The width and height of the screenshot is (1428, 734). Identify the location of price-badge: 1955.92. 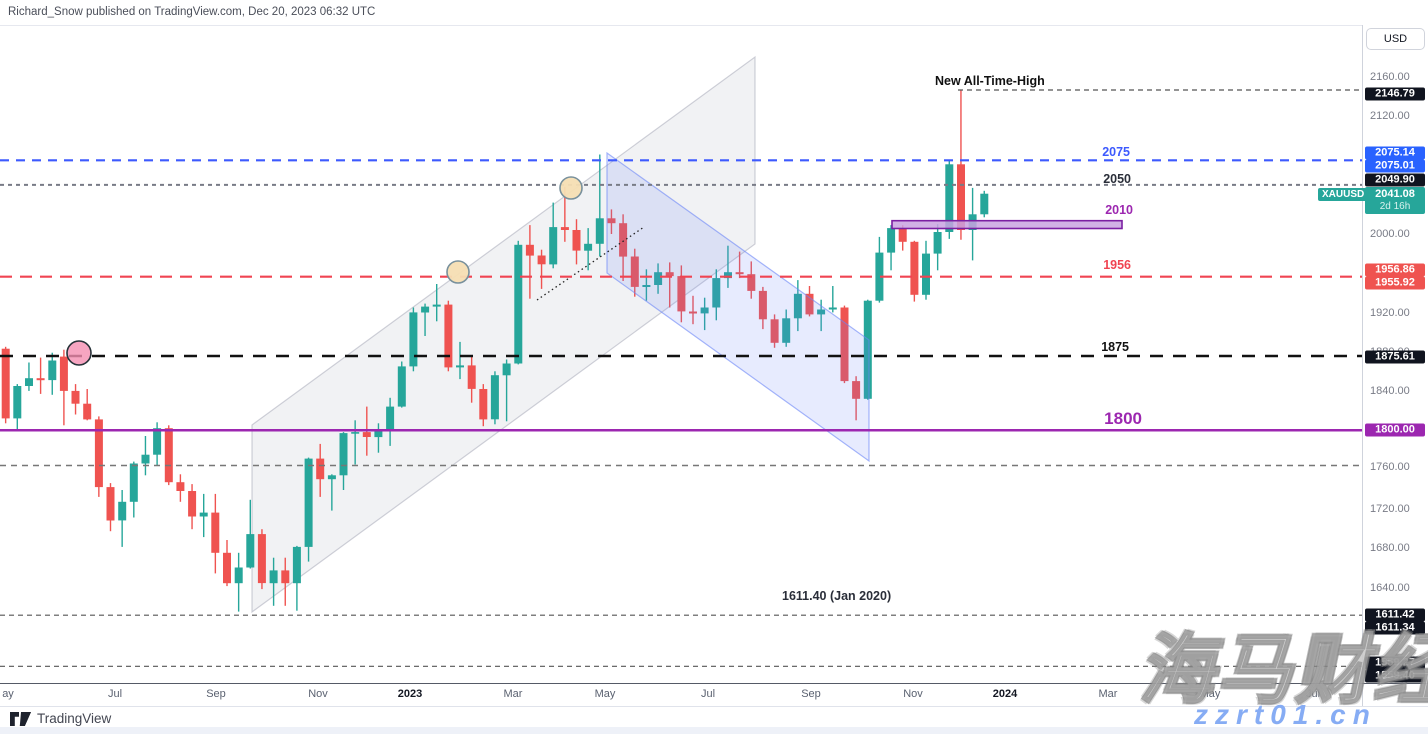
(1395, 283).